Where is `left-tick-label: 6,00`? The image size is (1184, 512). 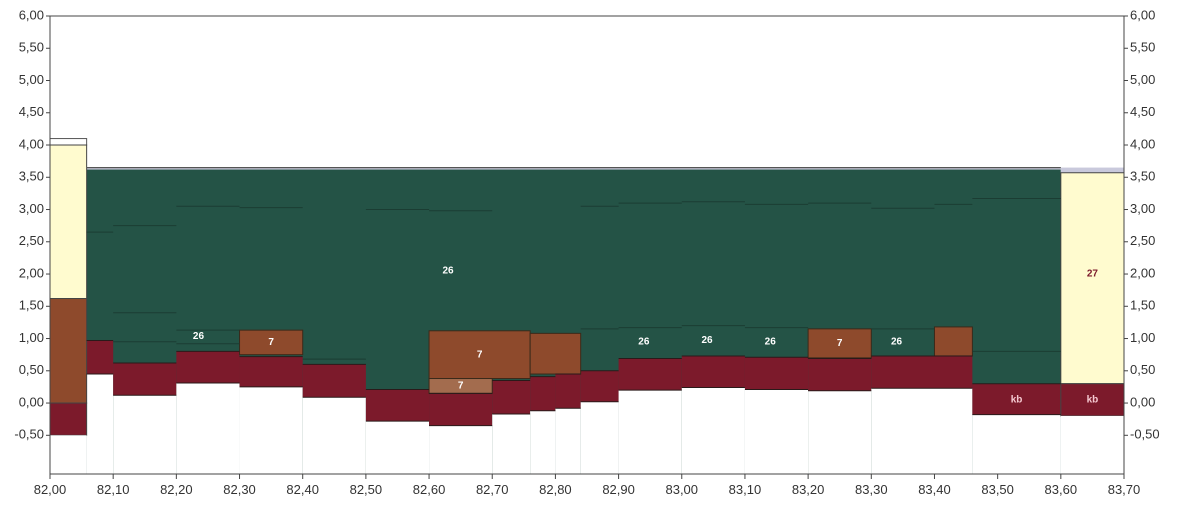
left-tick-label: 6,00 is located at coordinates (31, 14).